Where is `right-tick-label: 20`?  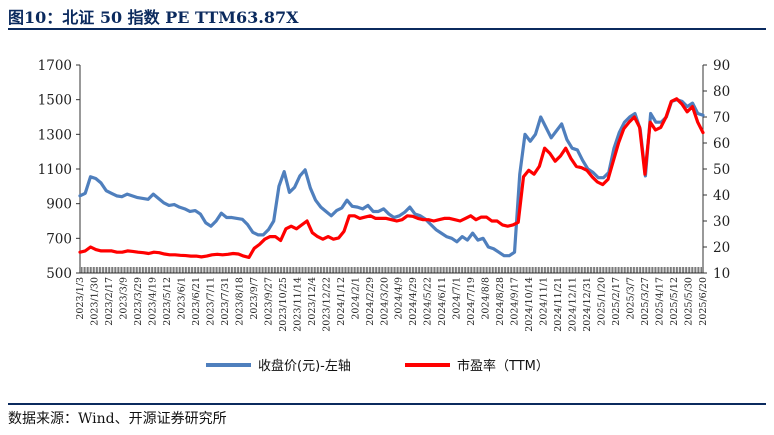 right-tick-label: 20 is located at coordinates (721, 248).